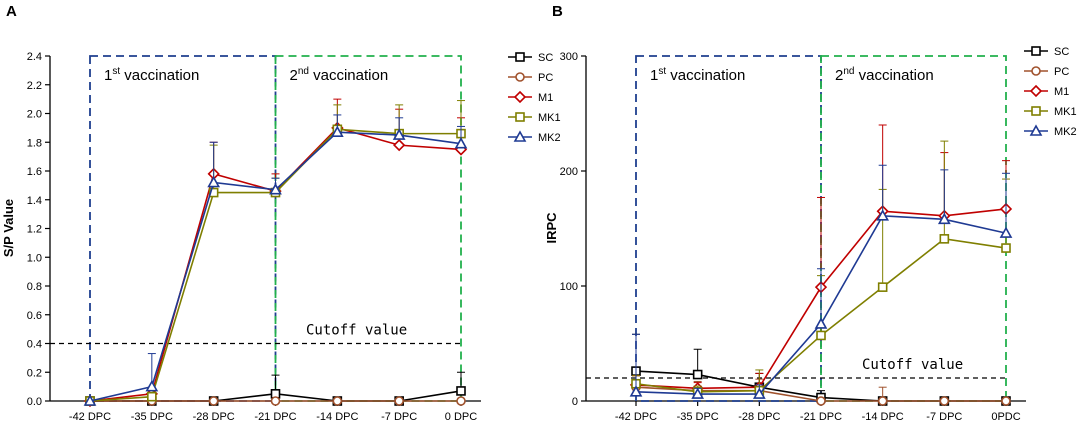  Describe the element at coordinates (34, 373) in the screenshot. I see `y-tick-label: 0.2` at that location.